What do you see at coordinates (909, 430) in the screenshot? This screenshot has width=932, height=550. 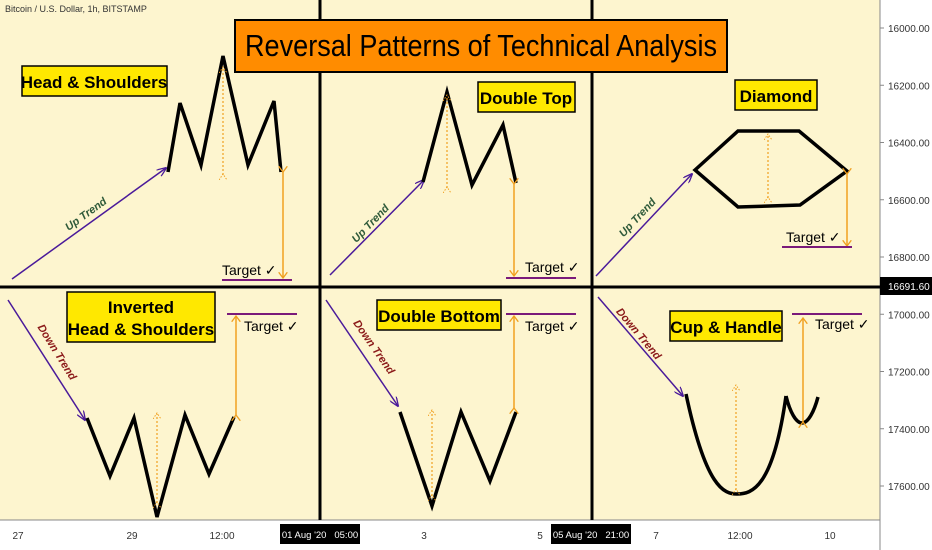 I see `price-tick-label: 17400.00` at bounding box center [909, 430].